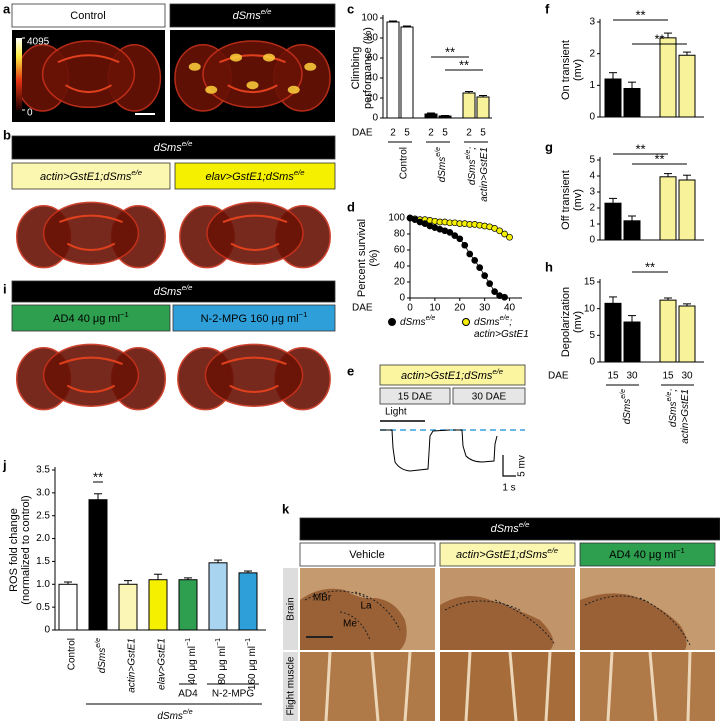  What do you see at coordinates (613, 376) in the screenshot?
I see `x-tick-label: 15` at bounding box center [613, 376].